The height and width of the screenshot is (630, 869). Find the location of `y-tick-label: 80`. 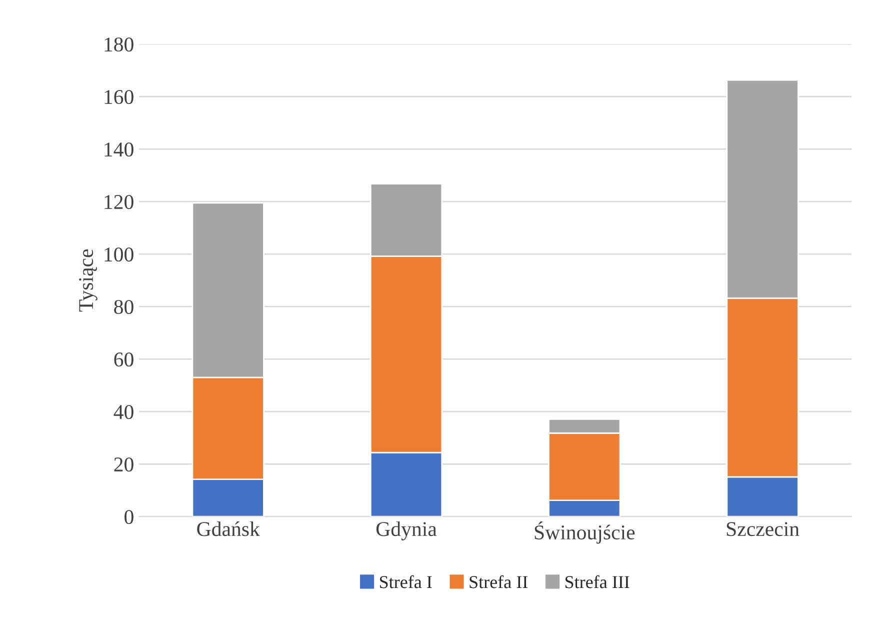

y-tick-label: 80 is located at coordinates (124, 307).